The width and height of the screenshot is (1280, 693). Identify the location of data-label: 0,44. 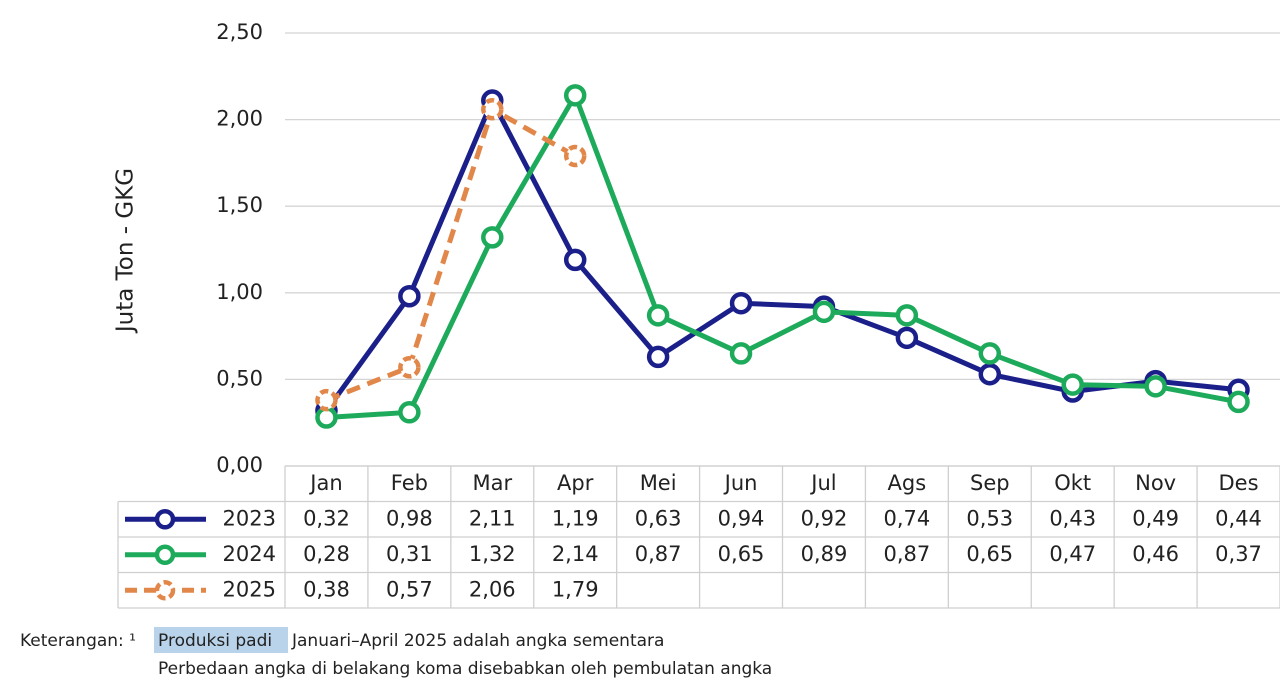
(1238, 518).